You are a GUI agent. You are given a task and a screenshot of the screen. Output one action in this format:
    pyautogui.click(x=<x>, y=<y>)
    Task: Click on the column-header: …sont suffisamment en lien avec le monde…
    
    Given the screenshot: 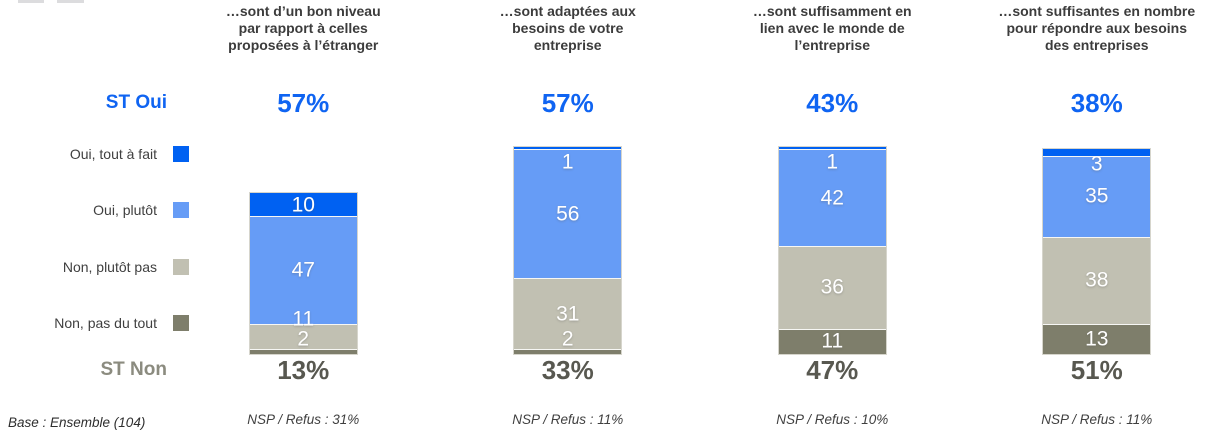 What is the action you would take?
    pyautogui.click(x=832, y=28)
    